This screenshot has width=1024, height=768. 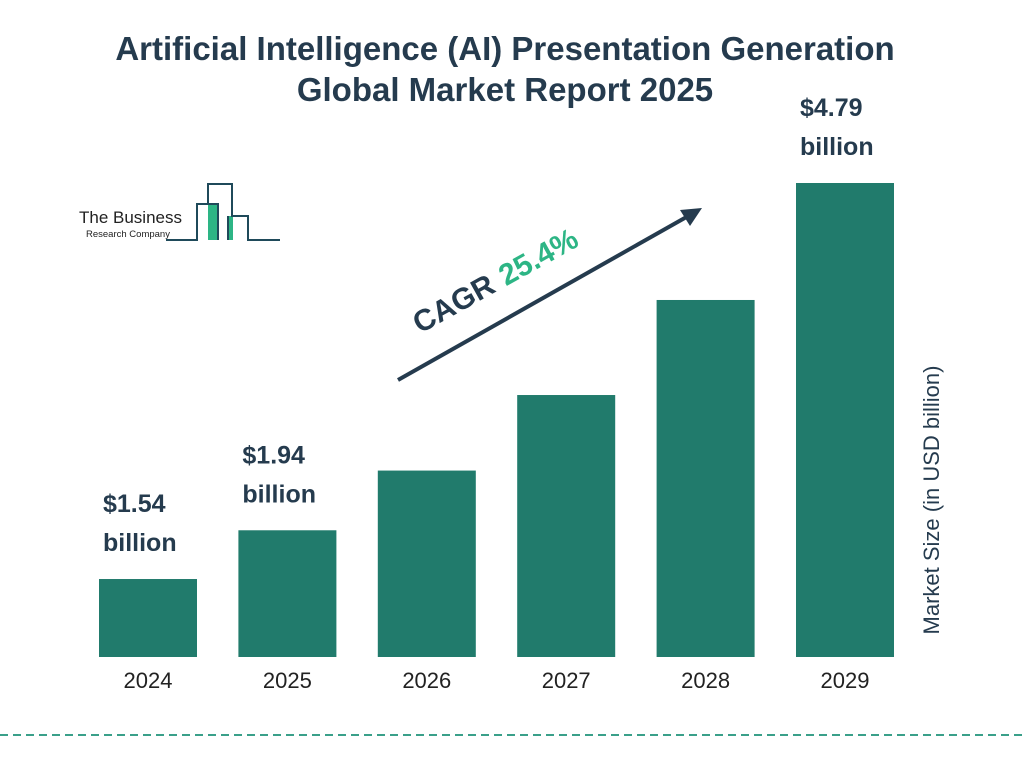 What do you see at coordinates (505, 89) in the screenshot?
I see `title-line-2: Global Market Report 2025` at bounding box center [505, 89].